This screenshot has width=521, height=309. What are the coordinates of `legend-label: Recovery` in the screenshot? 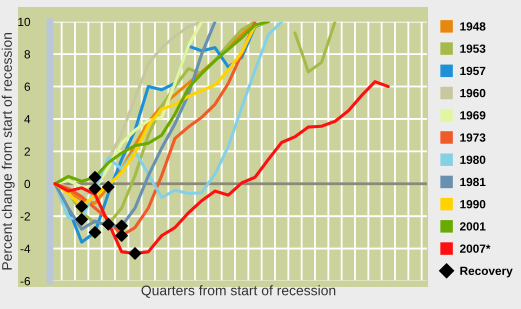 It's located at (486, 272).